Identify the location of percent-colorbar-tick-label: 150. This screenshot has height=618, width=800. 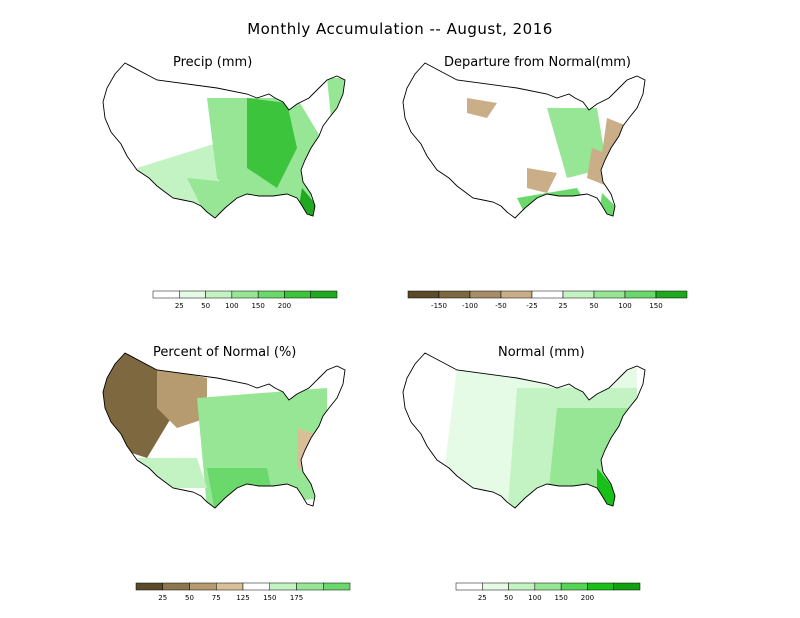
(269, 598).